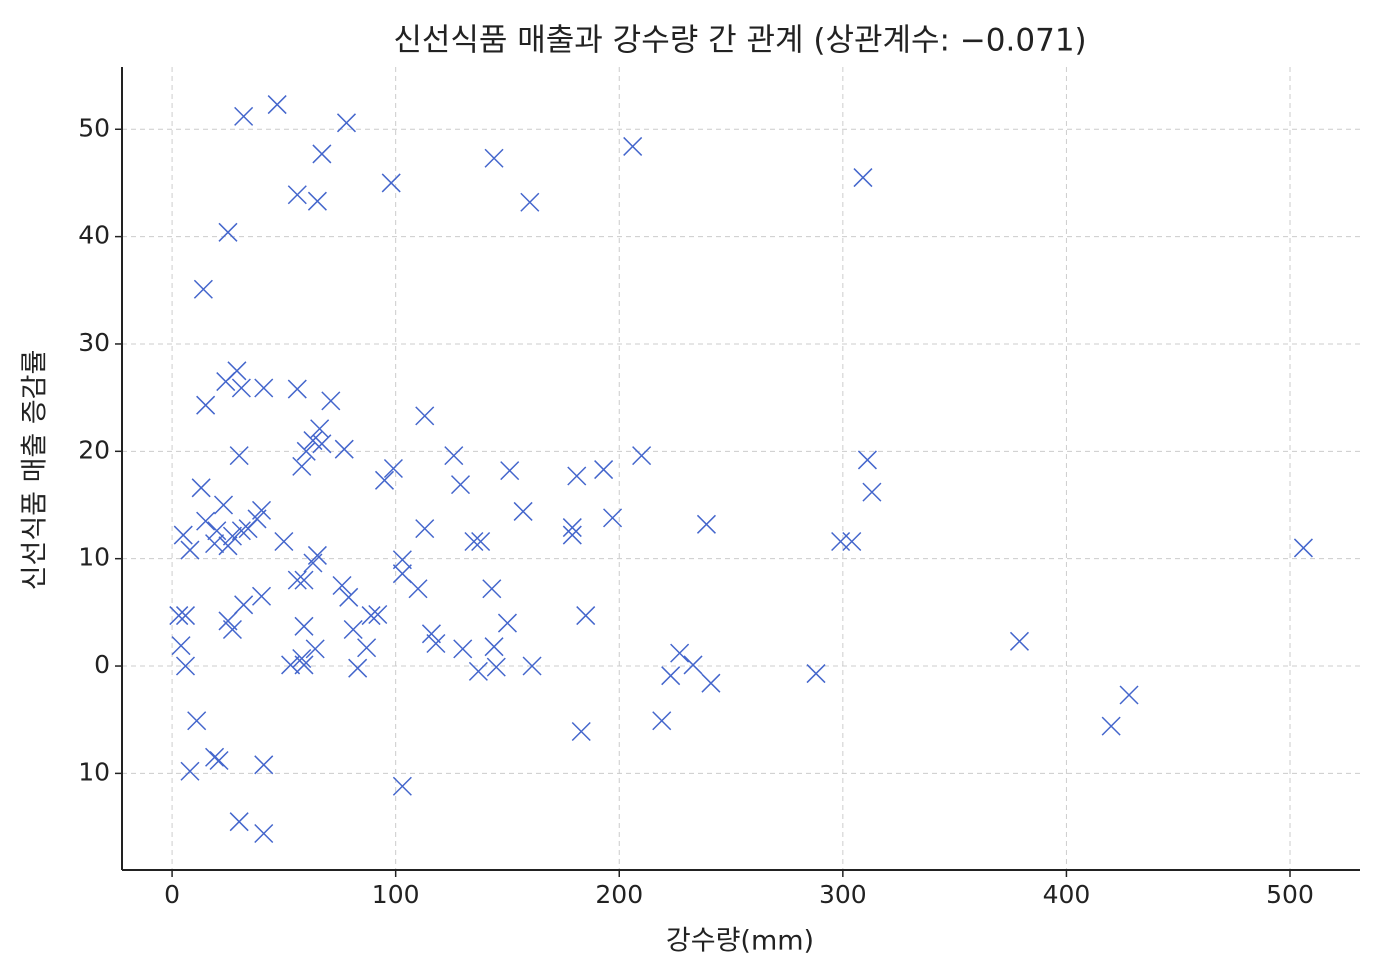  I want to click on x-tick-label: 500, so click(1290, 894).